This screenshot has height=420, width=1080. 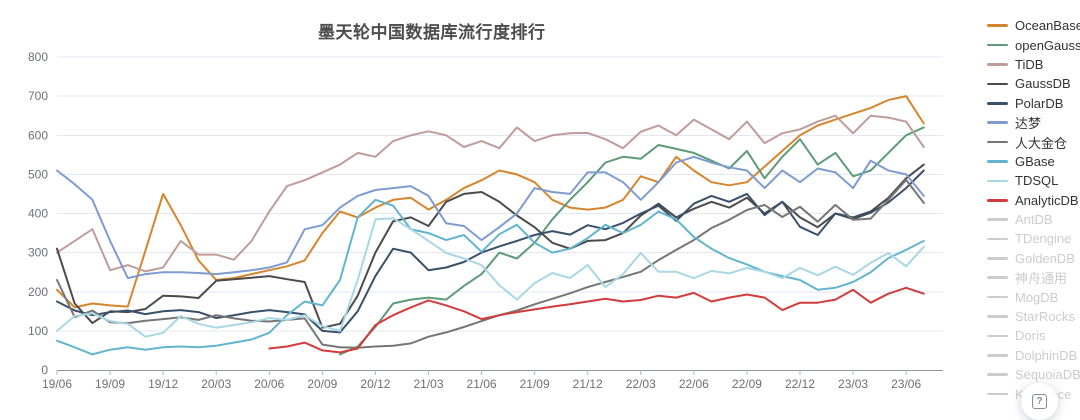 I want to click on legend-label: PolarDB, so click(x=1039, y=103).